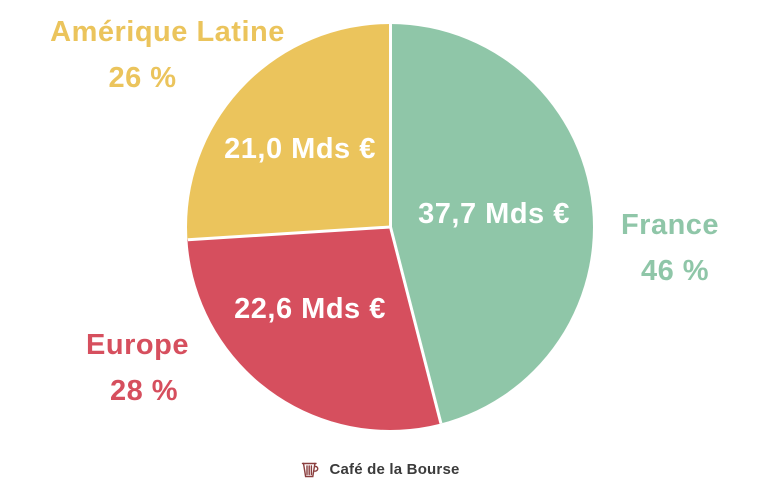 Image resolution: width=760 pixels, height=493 pixels. Describe the element at coordinates (494, 214) in the screenshot. I see `slice-value-france: 37,7 Mds €` at that location.